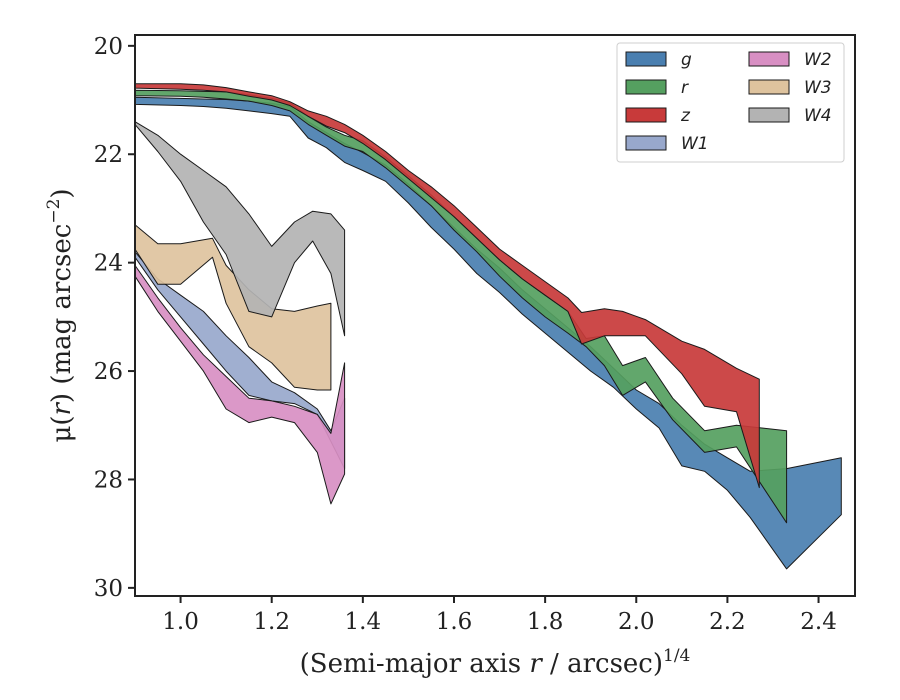  Describe the element at coordinates (727, 622) in the screenshot. I see `x-tick-label: 2.2` at that location.